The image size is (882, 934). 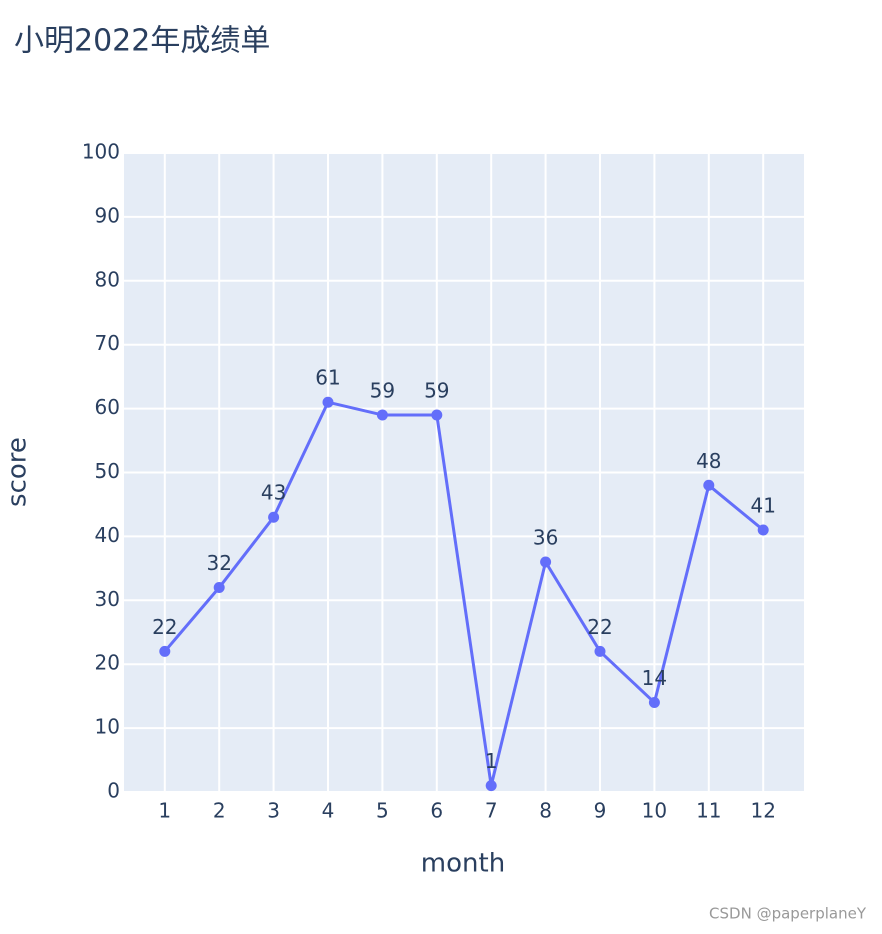 I want to click on x-tick-label: 1, so click(x=164, y=811).